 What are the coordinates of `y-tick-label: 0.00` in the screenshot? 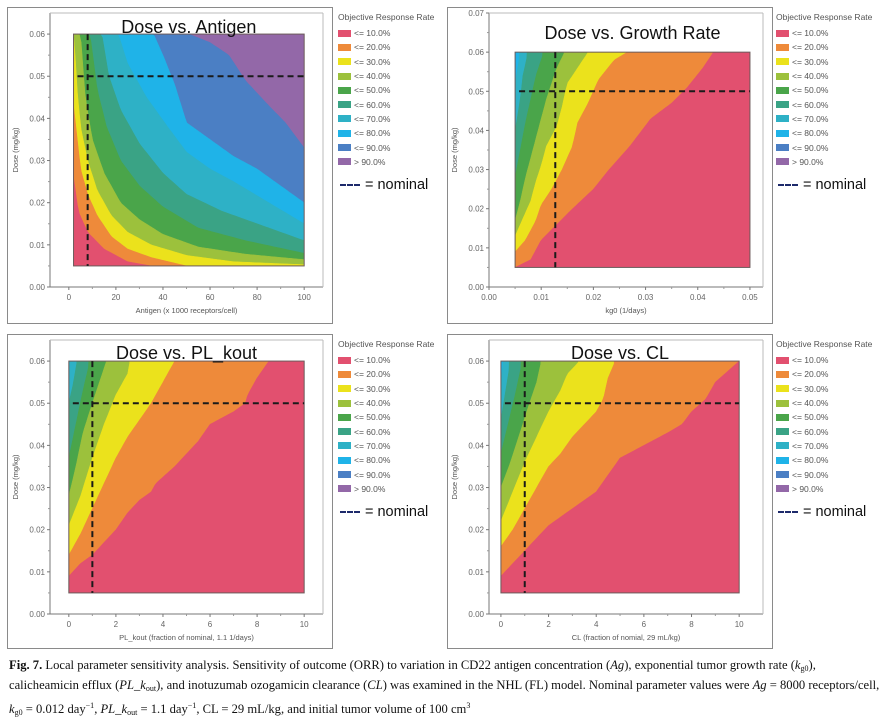 It's located at (476, 287).